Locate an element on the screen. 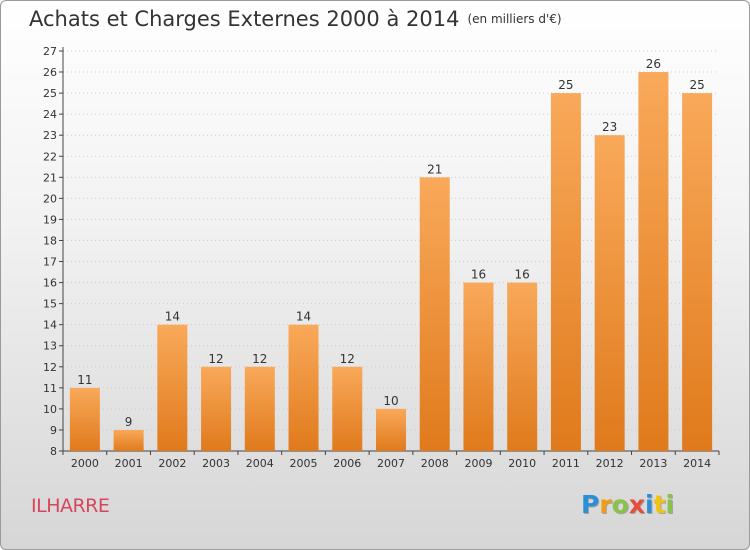 Image resolution: width=750 pixels, height=550 pixels. y-tick-label: 9 is located at coordinates (53, 430).